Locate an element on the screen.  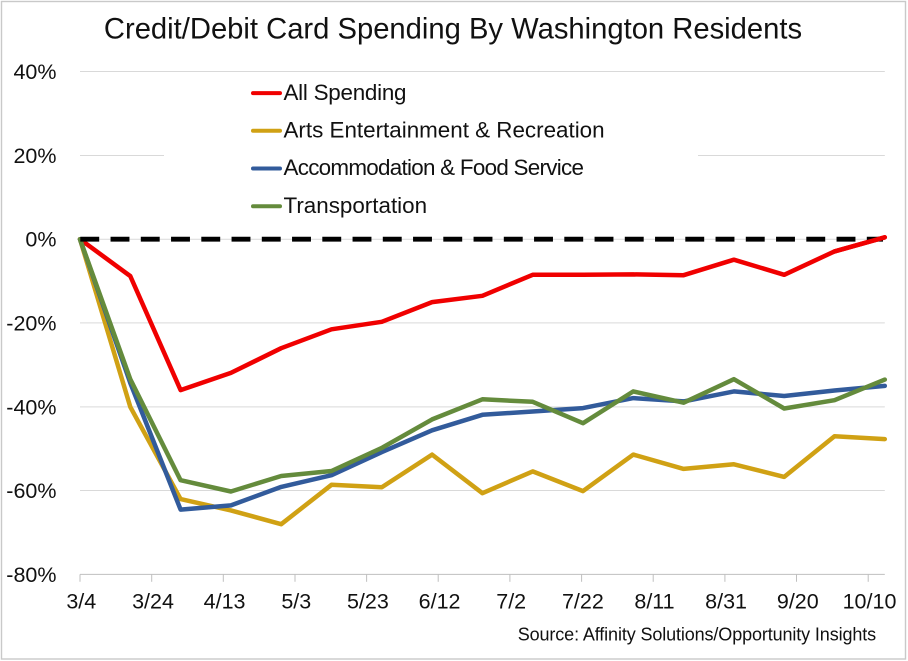
svg-text: 3/24 is located at coordinates (153, 602).